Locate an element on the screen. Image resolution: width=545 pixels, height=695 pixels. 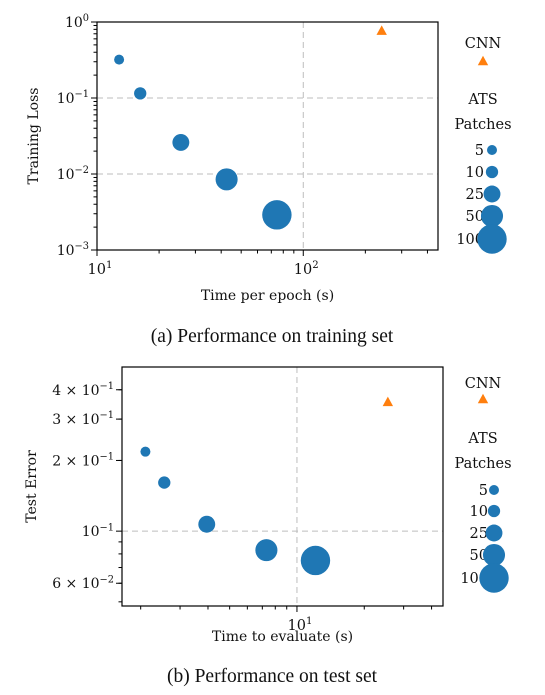
y-axis-label: Training Loss is located at coordinates (34, 136).